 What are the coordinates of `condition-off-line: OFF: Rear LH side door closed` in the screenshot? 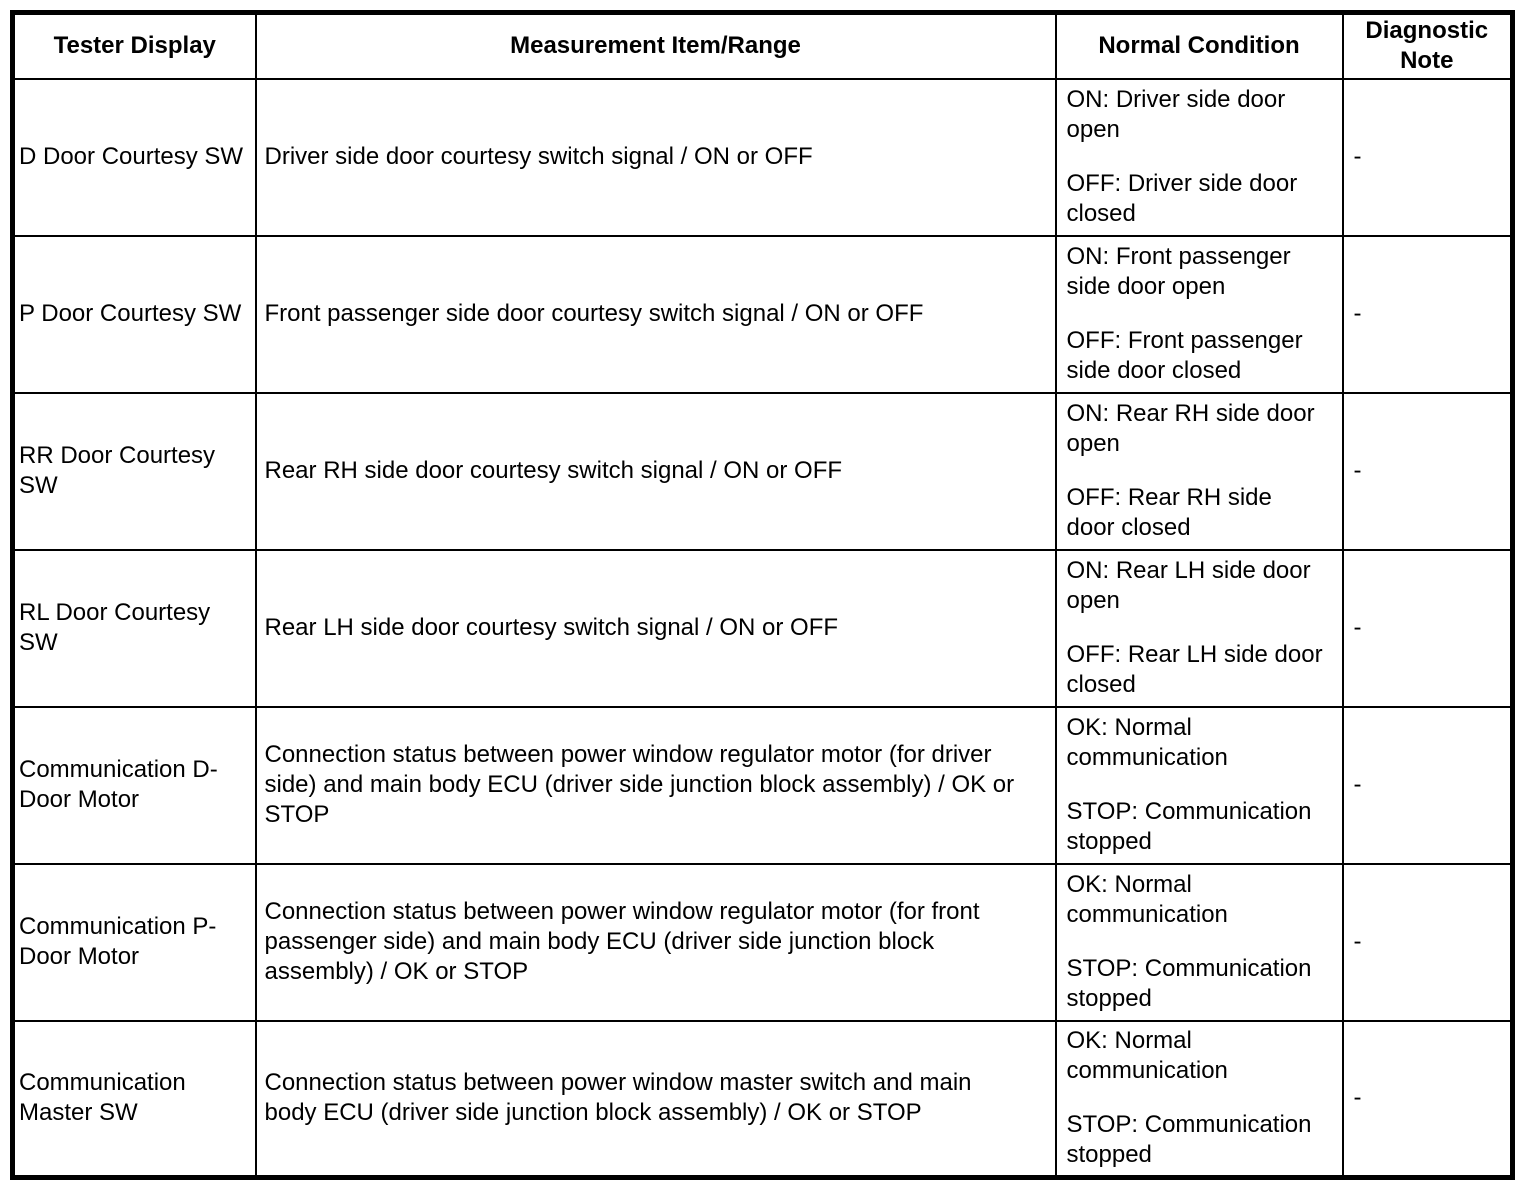 It's located at (1194, 669).